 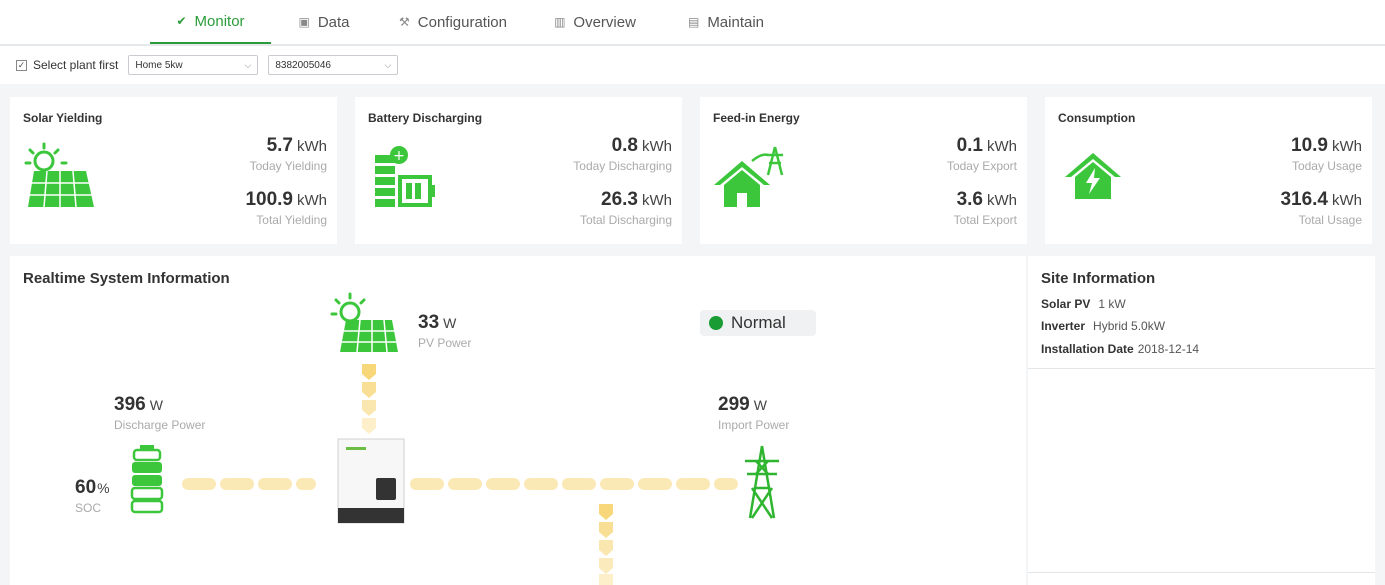 What do you see at coordinates (364, 322) in the screenshot?
I see `pv-panel-icon` at bounding box center [364, 322].